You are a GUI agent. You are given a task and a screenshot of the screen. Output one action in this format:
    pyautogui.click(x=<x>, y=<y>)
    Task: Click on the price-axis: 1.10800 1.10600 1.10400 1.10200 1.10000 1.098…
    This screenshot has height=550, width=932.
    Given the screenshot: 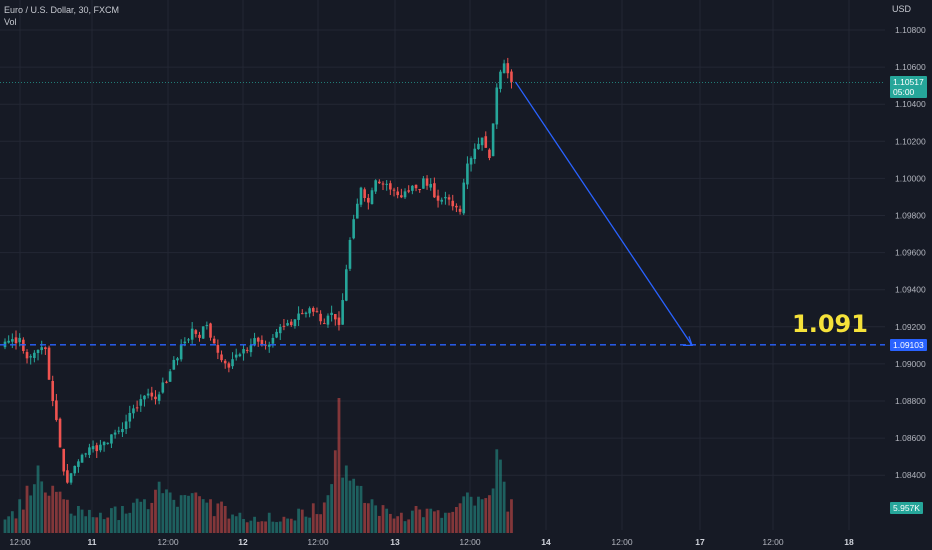 What is the action you would take?
    pyautogui.click(x=910, y=252)
    